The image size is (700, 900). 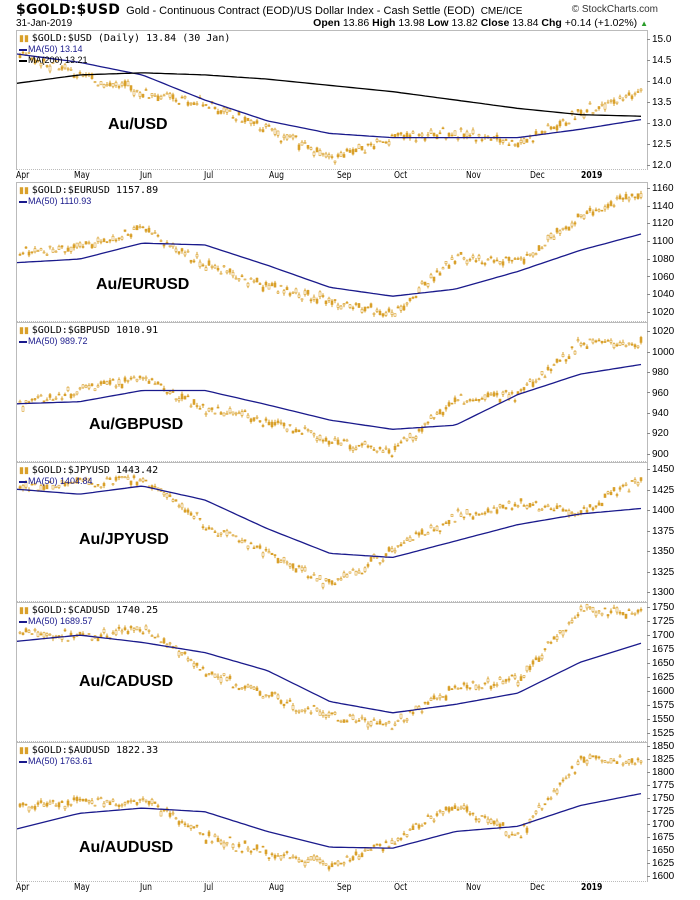 I want to click on y-tick: 1725, so click(x=660, y=812).